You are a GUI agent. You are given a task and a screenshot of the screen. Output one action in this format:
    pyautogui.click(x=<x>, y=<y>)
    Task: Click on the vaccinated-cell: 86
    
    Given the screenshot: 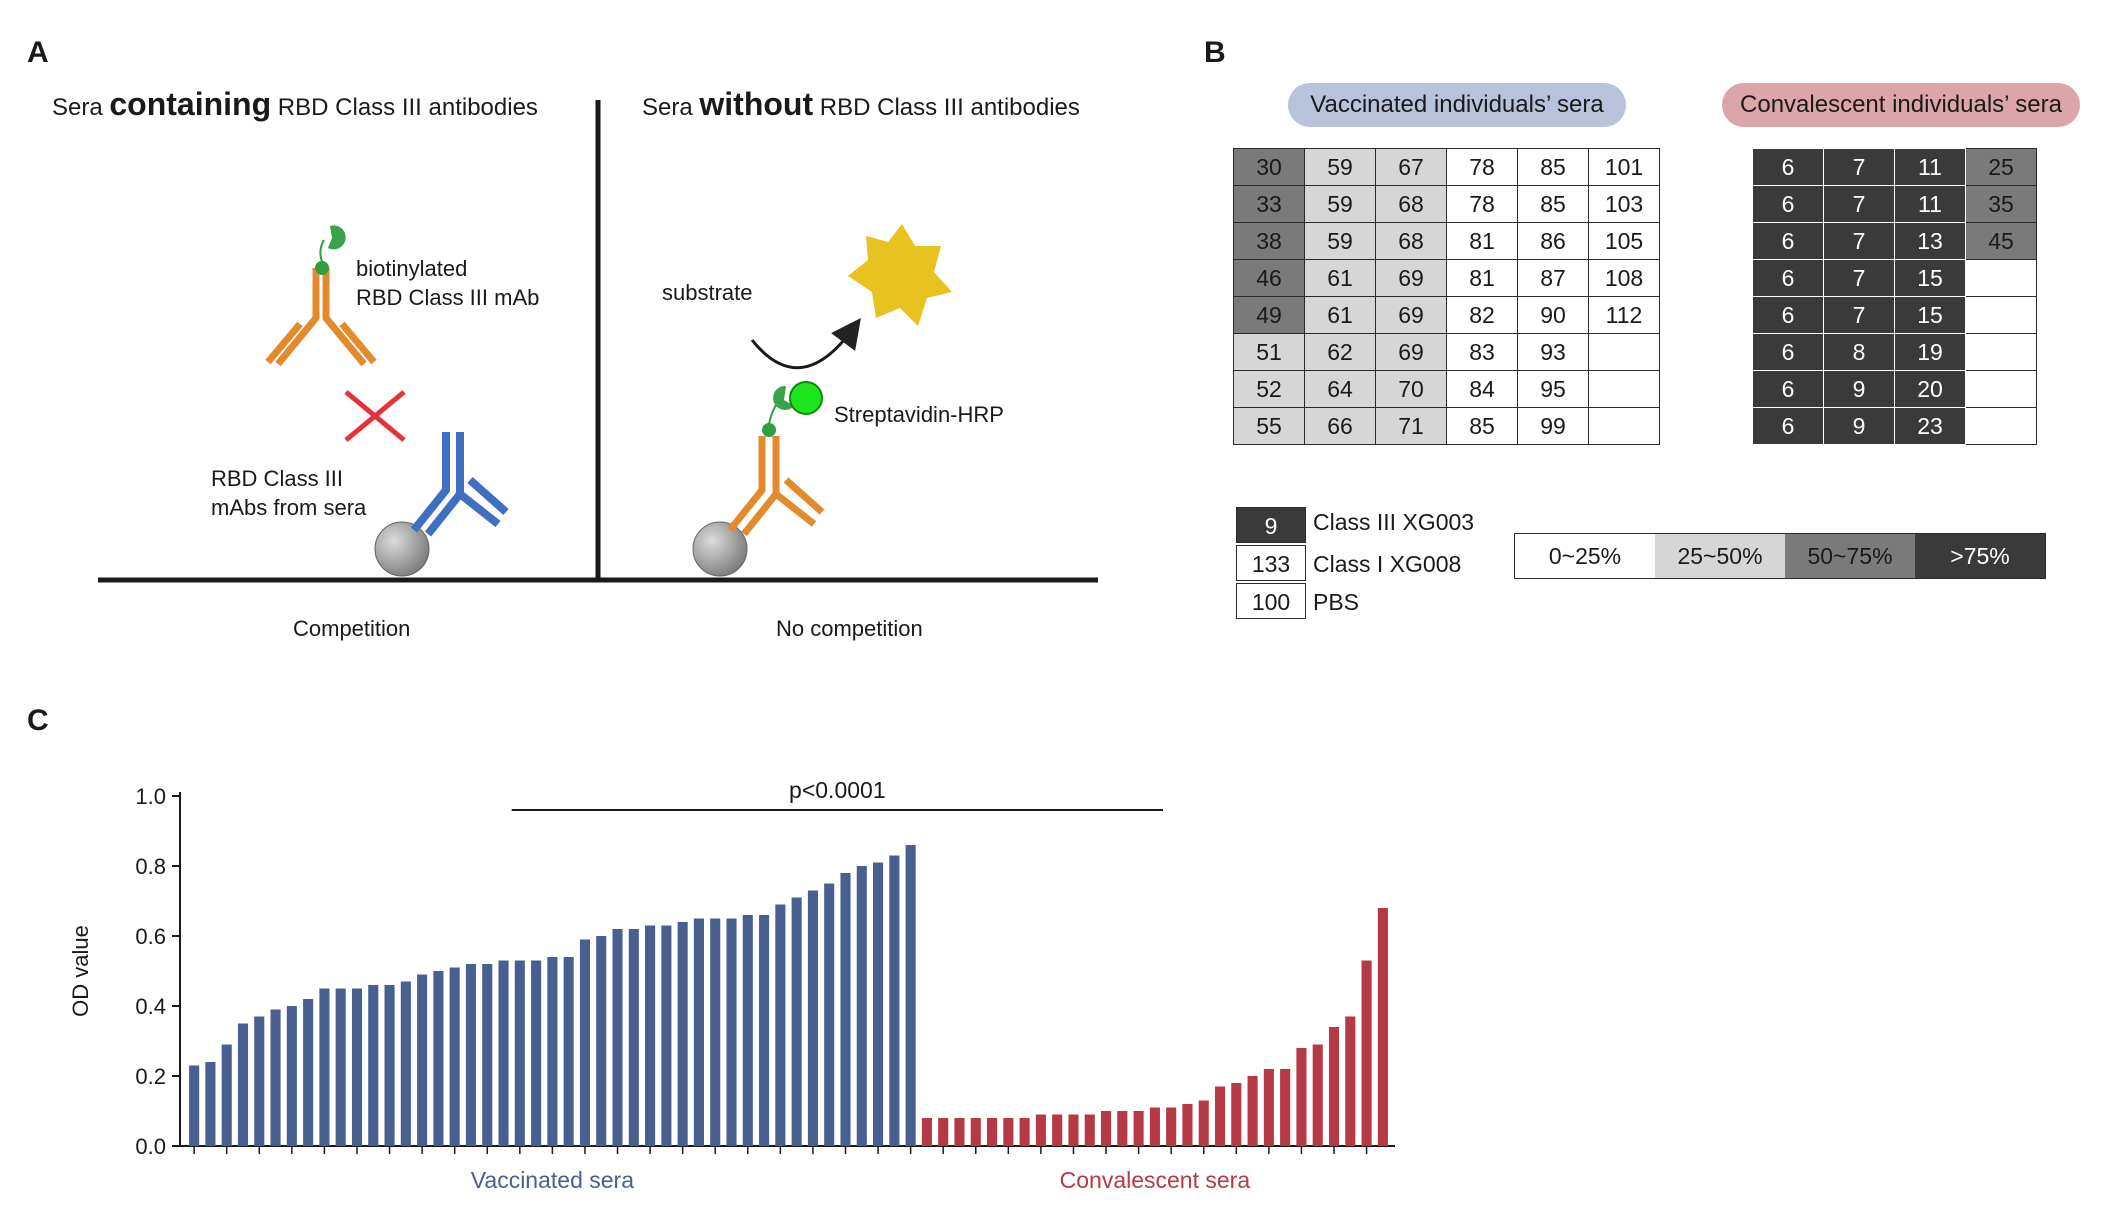 What is the action you would take?
    pyautogui.click(x=1553, y=241)
    